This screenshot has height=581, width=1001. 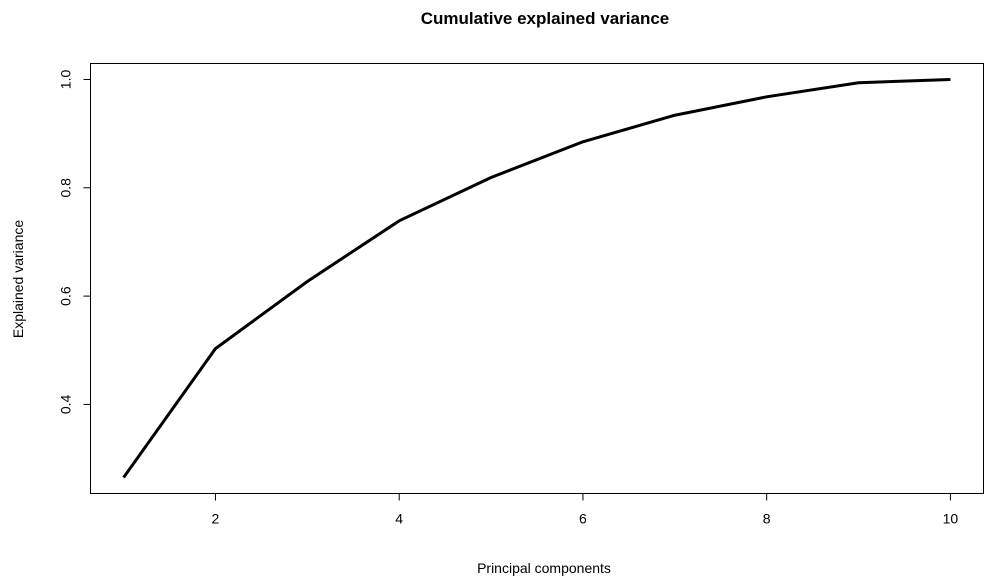 I want to click on x-tick-label: 6, so click(x=583, y=519).